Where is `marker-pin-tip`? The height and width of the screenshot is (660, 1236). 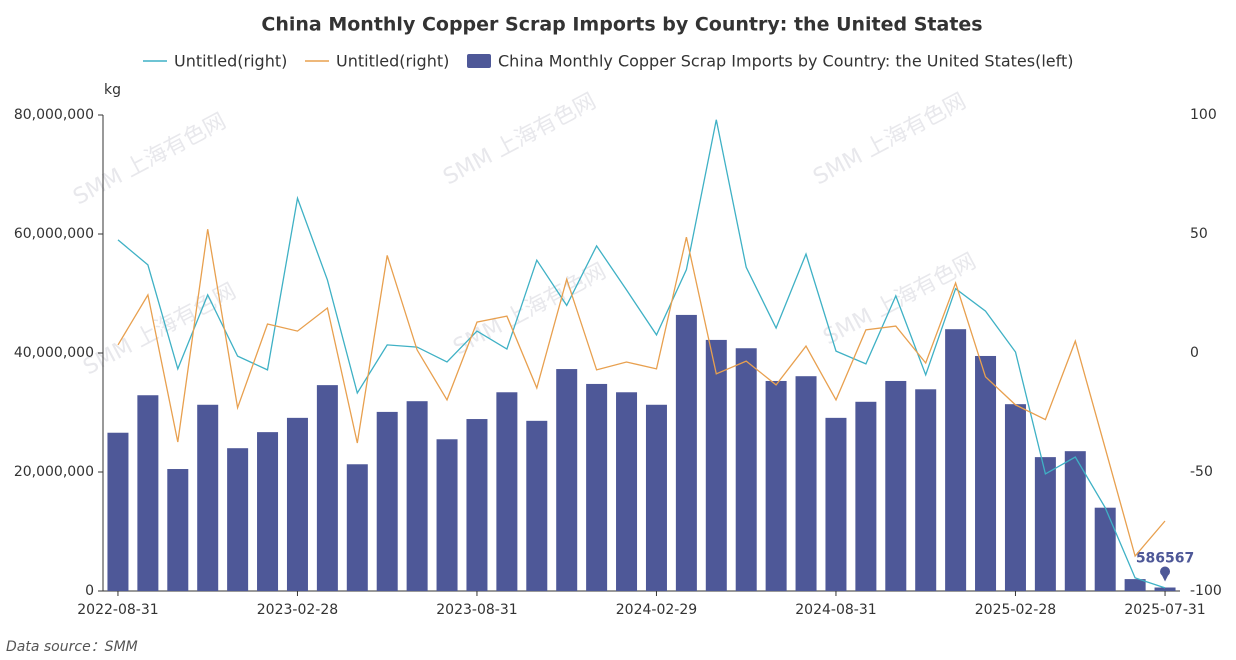 marker-pin-tip is located at coordinates (1165, 577).